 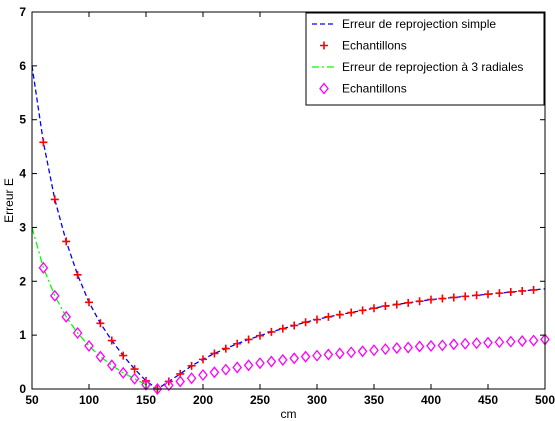 I want to click on x-tick-label: 50, so click(x=32, y=400).